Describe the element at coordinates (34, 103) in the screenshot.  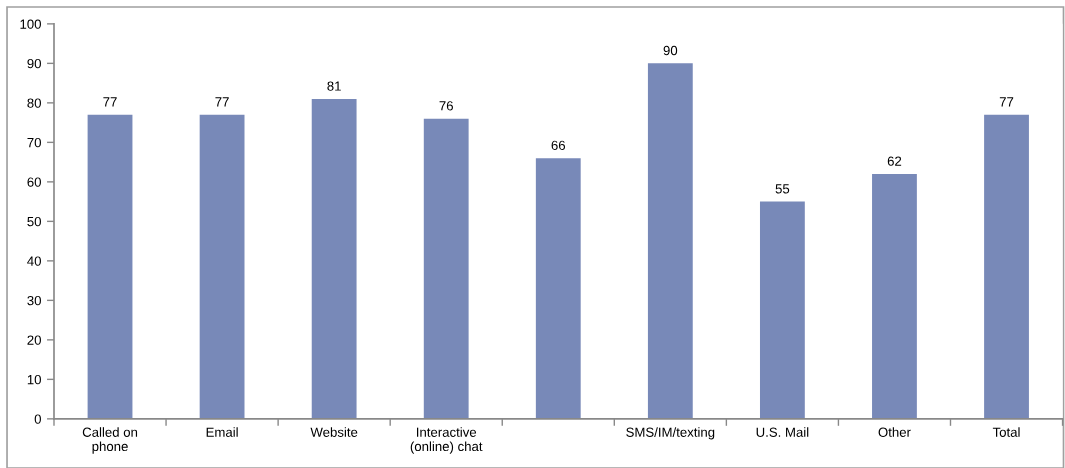
I see `y-tick-label: 80` at that location.